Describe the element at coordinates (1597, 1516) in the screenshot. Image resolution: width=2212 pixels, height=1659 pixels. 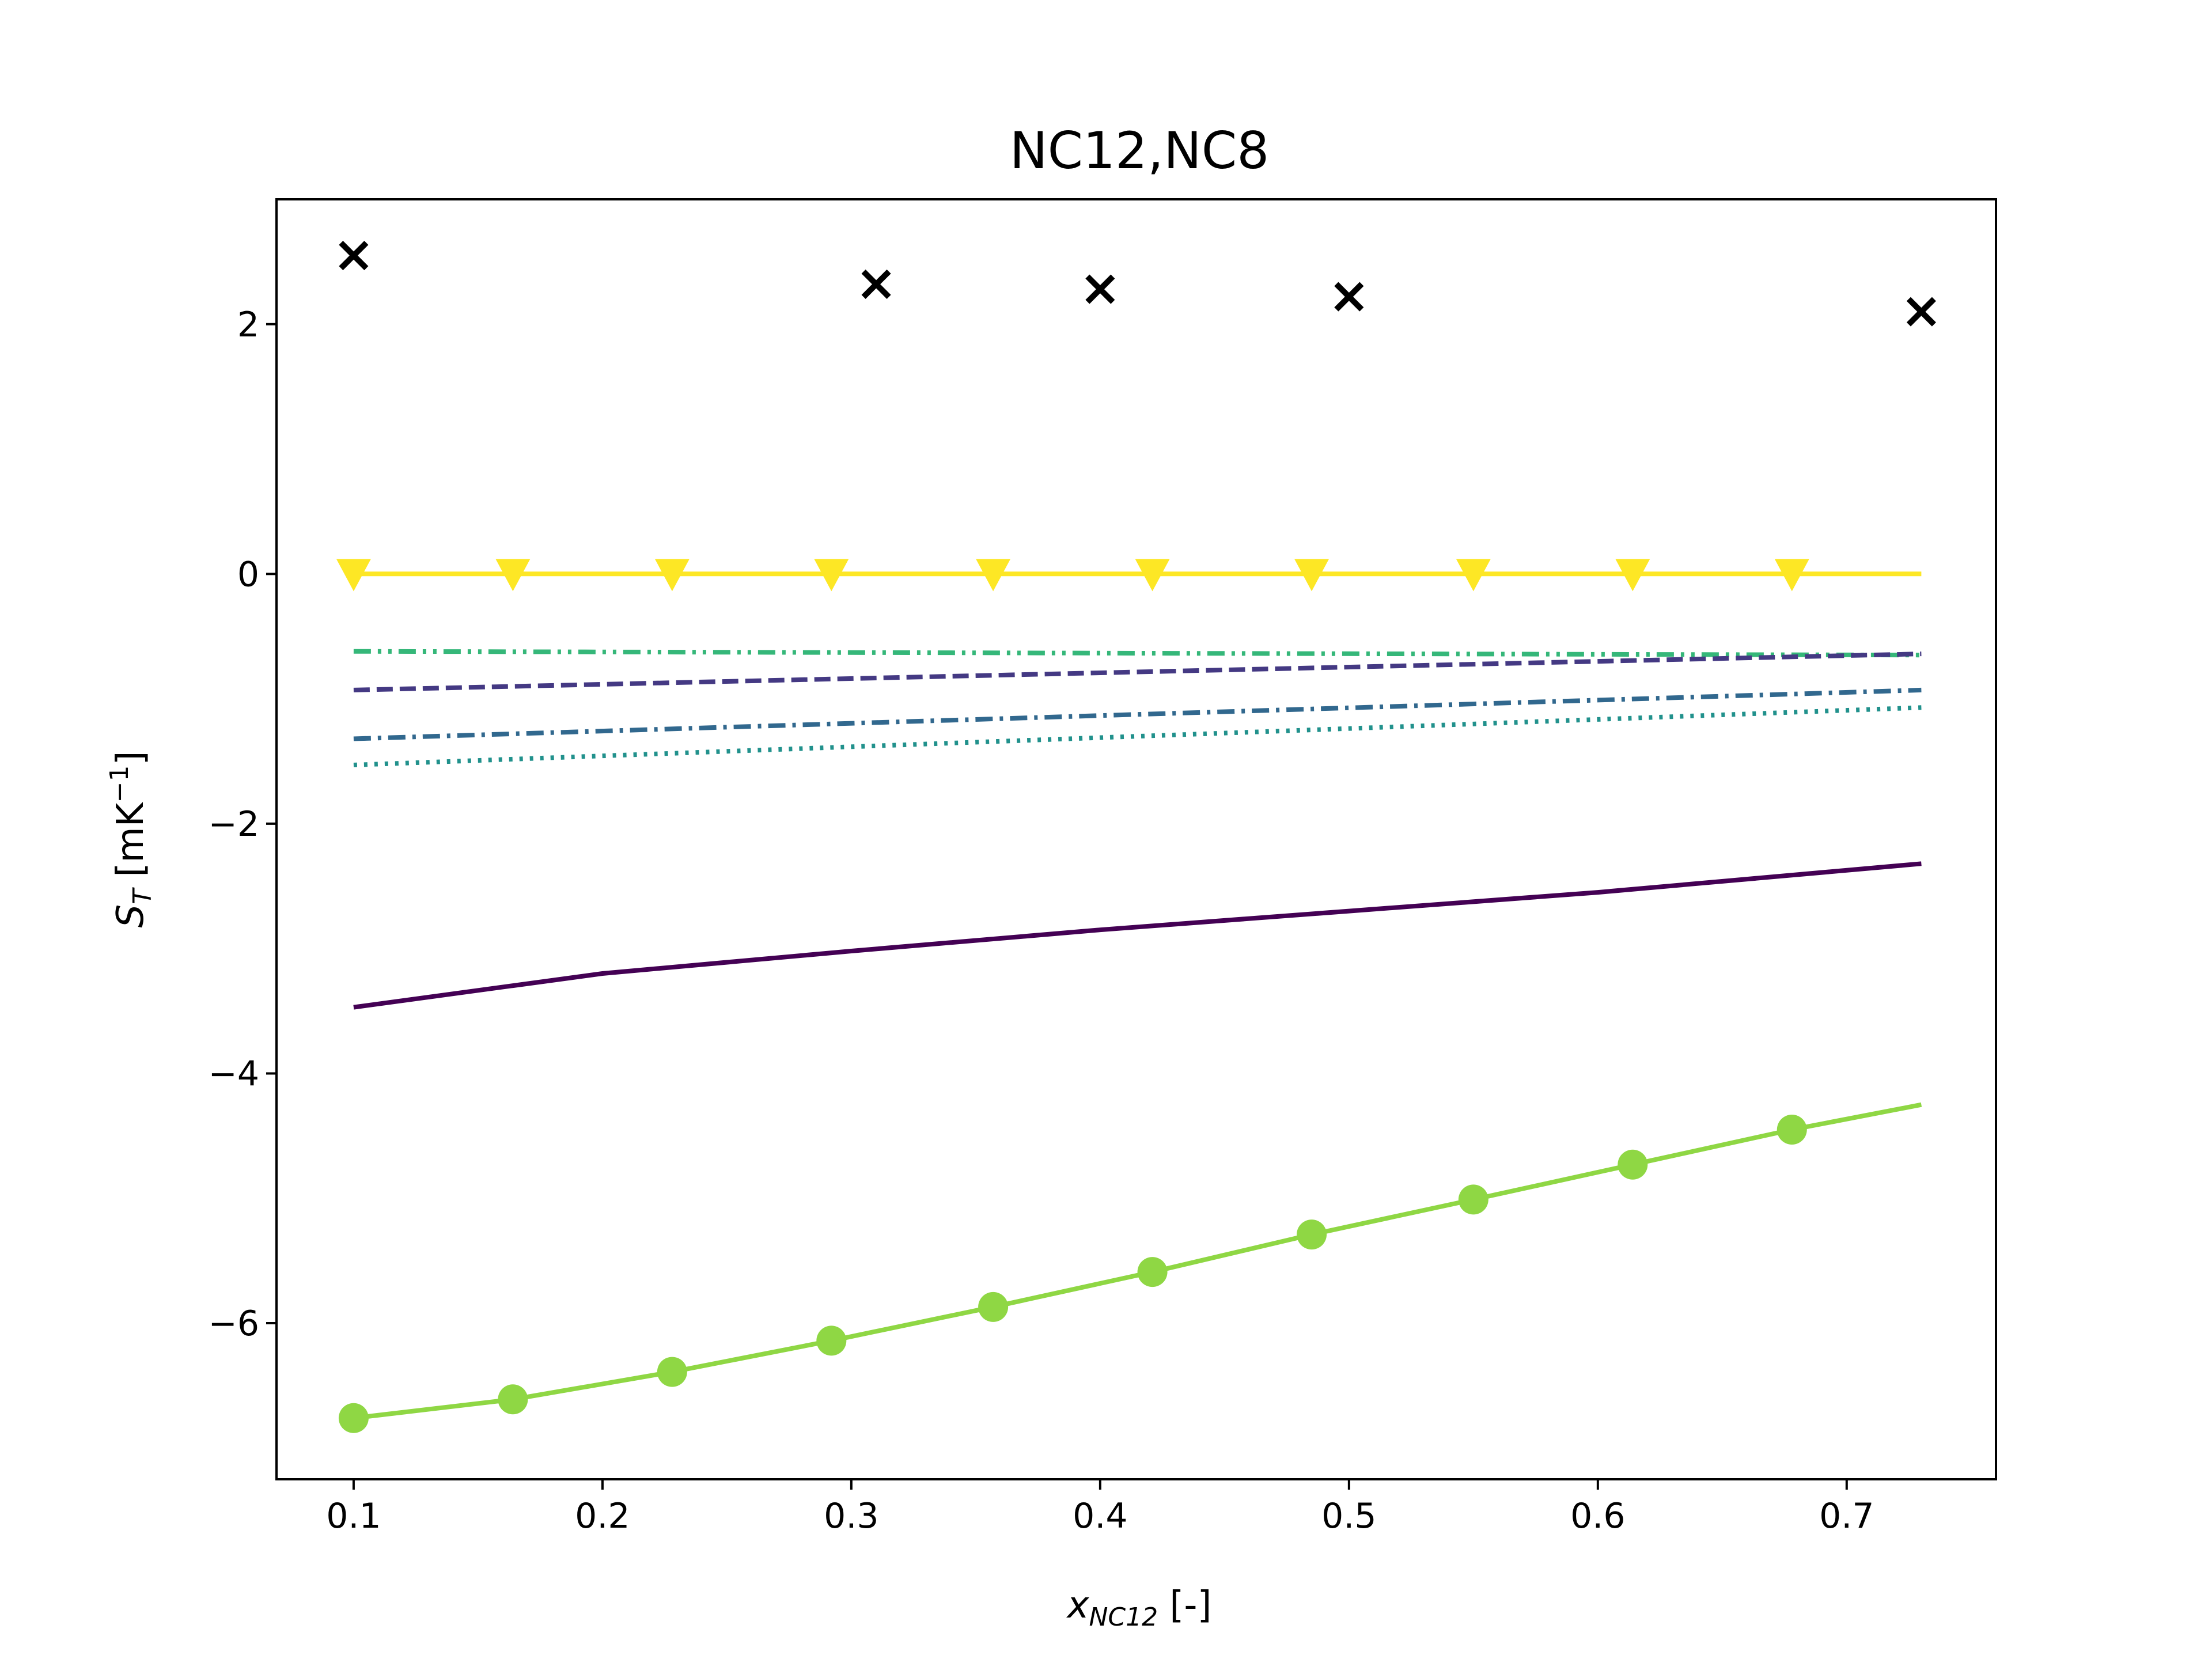
I see `x-tick-label: 0.6` at that location.